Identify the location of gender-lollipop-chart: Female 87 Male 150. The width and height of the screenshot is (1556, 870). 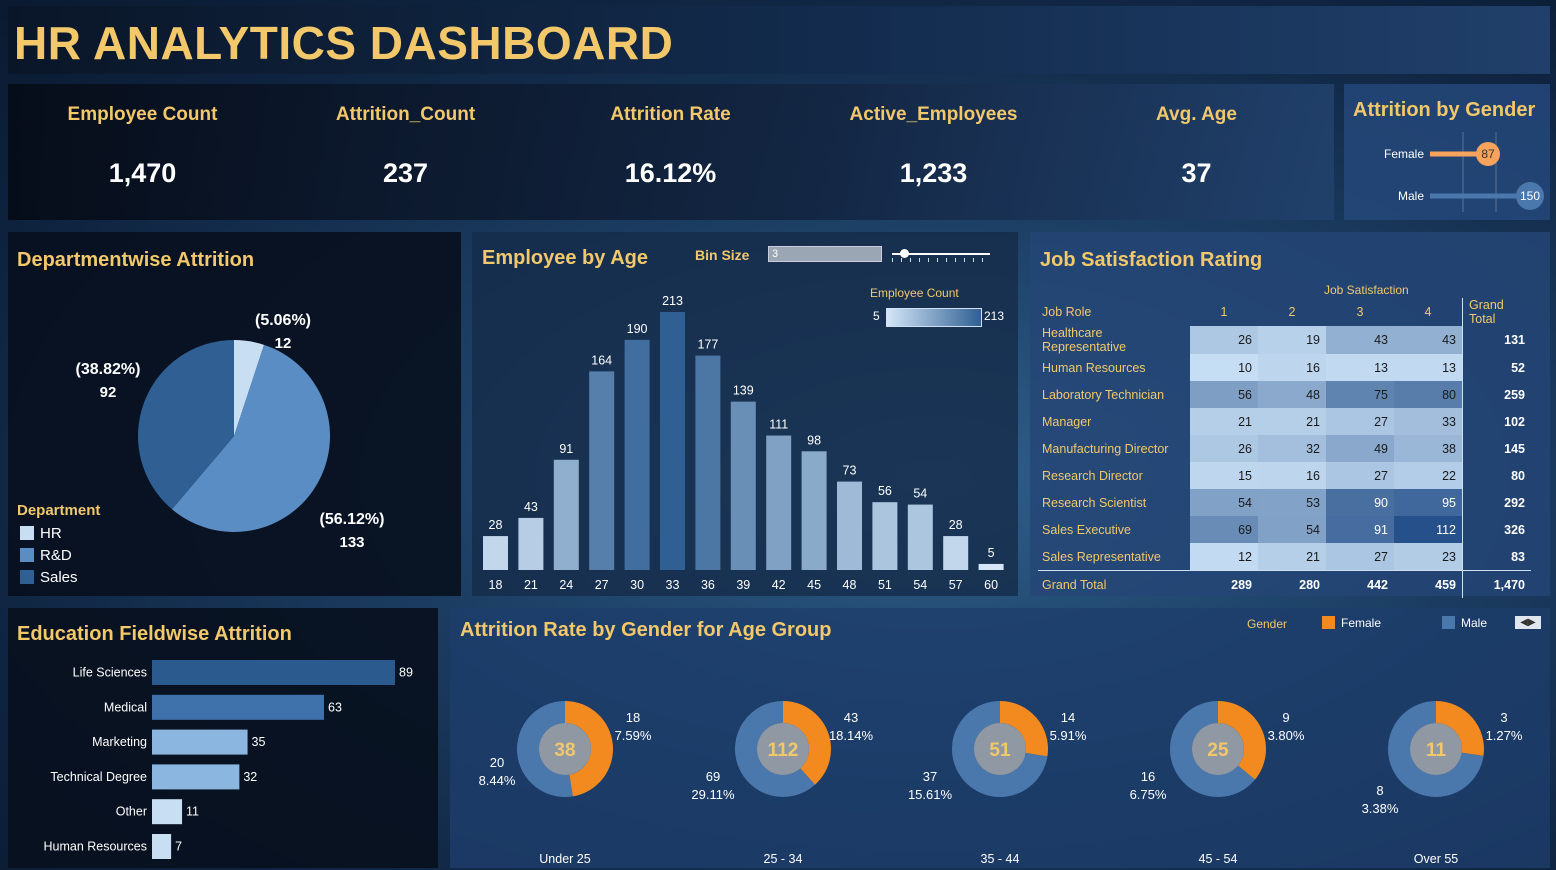
(1464, 172).